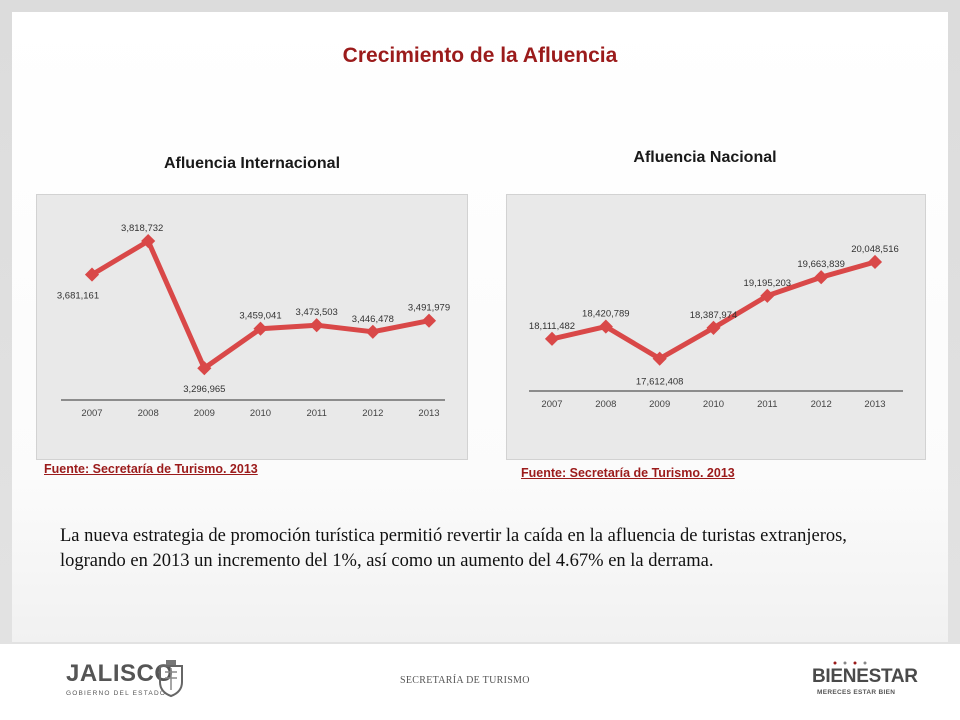  What do you see at coordinates (875, 249) in the screenshot?
I see `data-label: 20,048,516` at bounding box center [875, 249].